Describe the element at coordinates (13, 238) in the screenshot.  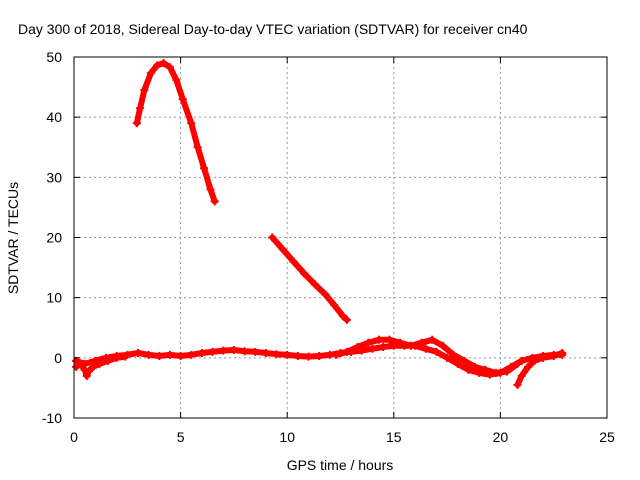
I see `y-axis-label: SDTVAR / TECUs` at that location.